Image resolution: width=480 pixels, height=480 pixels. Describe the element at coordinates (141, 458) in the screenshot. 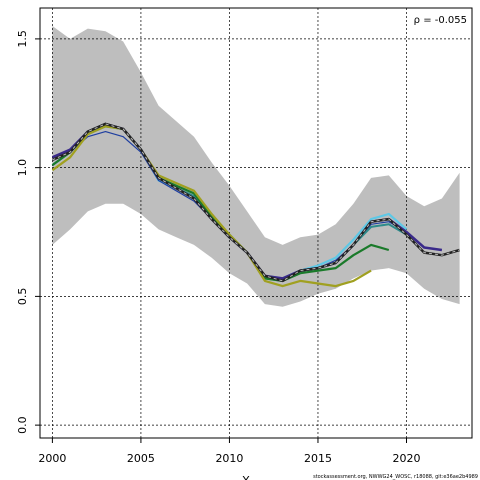

I see `x-tick-label: 2005` at that location.